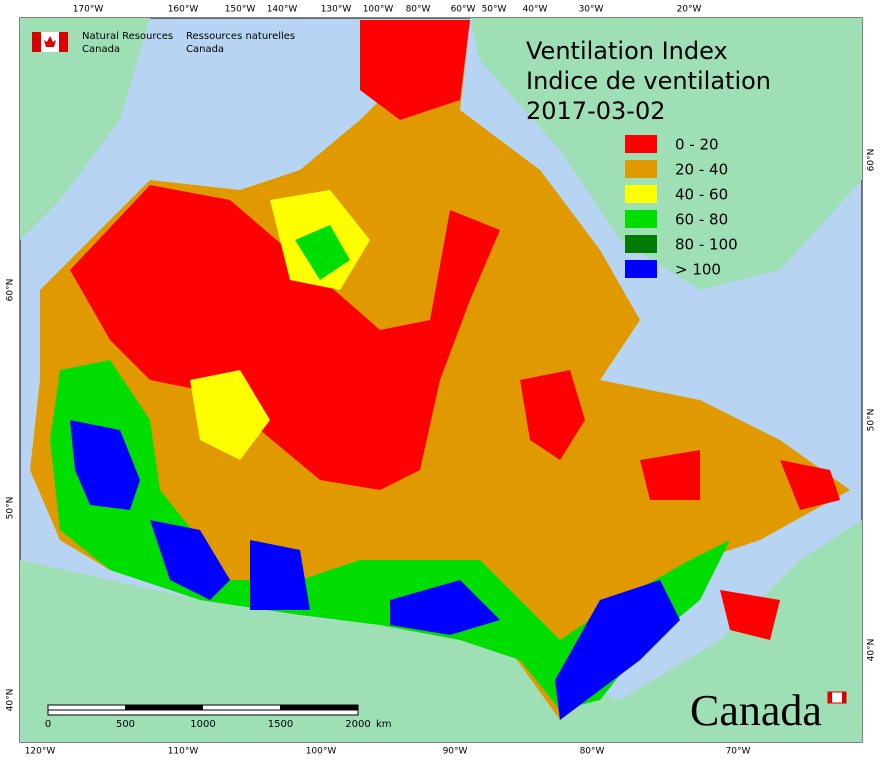 This screenshot has width=880, height=764. Describe the element at coordinates (202, 724) in the screenshot. I see `scale-label: 1000` at that location.